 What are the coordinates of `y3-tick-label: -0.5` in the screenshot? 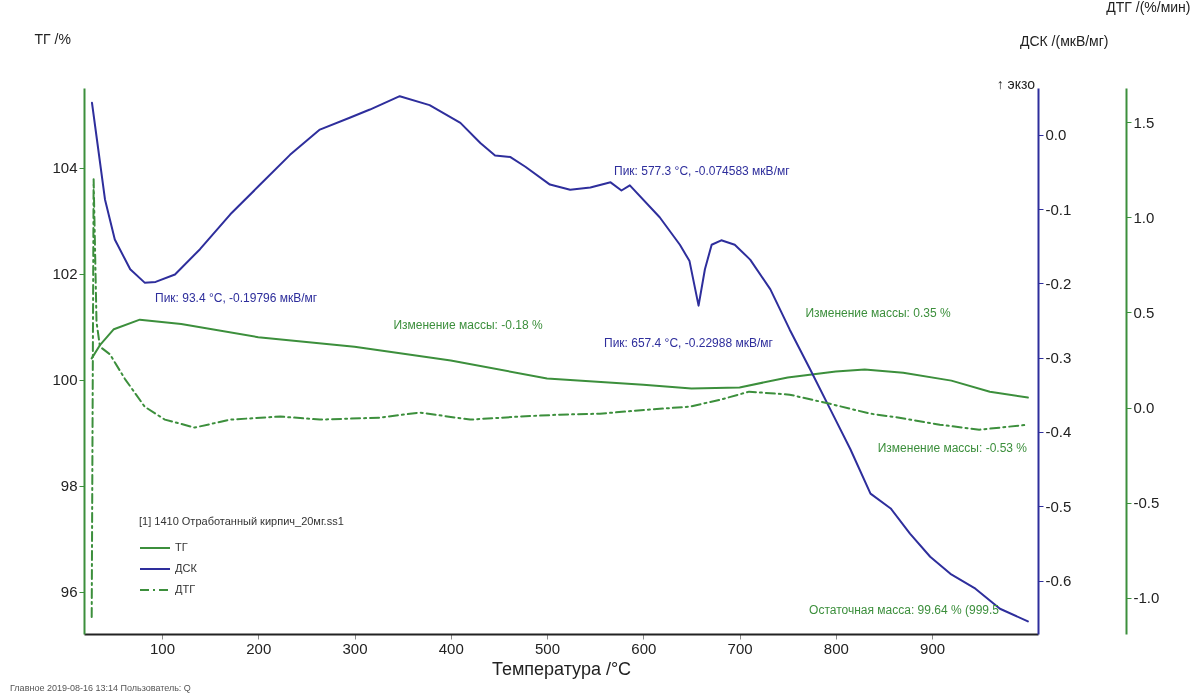 It's located at (1146, 503).